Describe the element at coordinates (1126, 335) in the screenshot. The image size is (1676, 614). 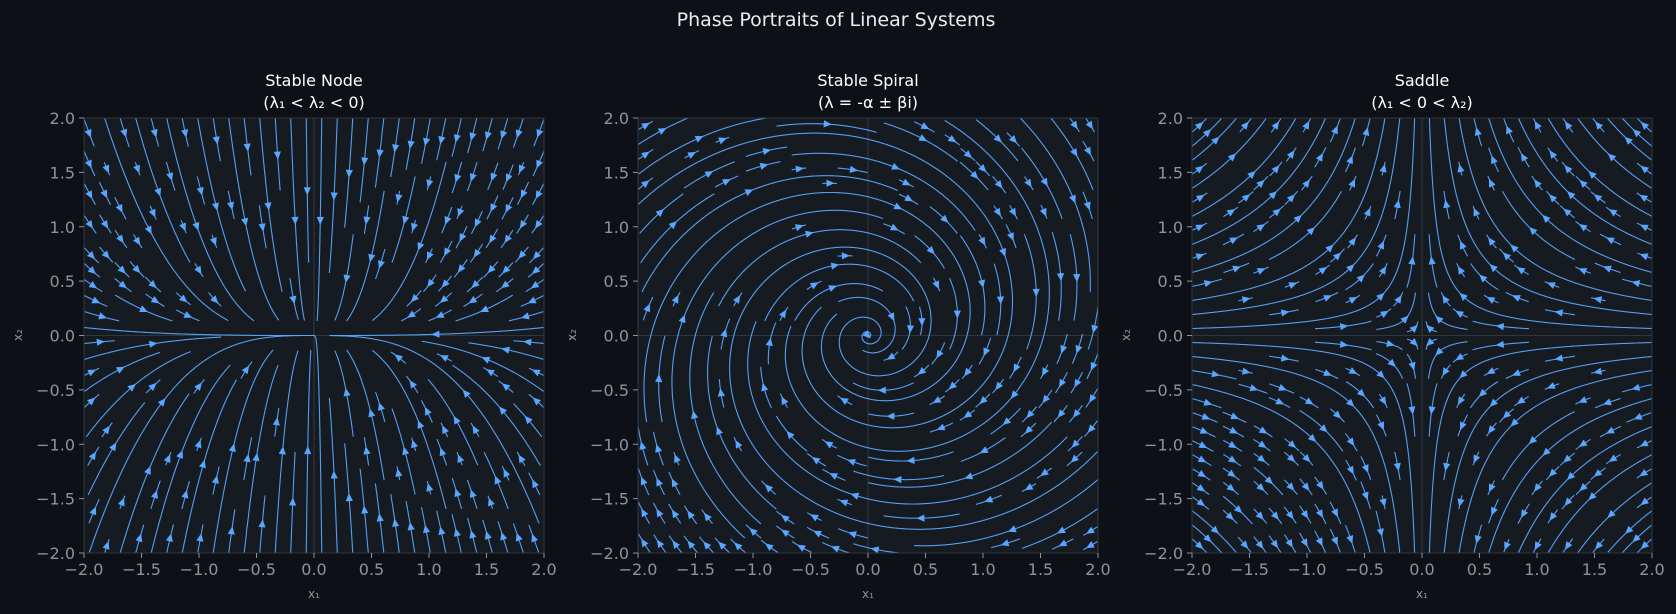
I see `y-axis-label: x₂` at that location.